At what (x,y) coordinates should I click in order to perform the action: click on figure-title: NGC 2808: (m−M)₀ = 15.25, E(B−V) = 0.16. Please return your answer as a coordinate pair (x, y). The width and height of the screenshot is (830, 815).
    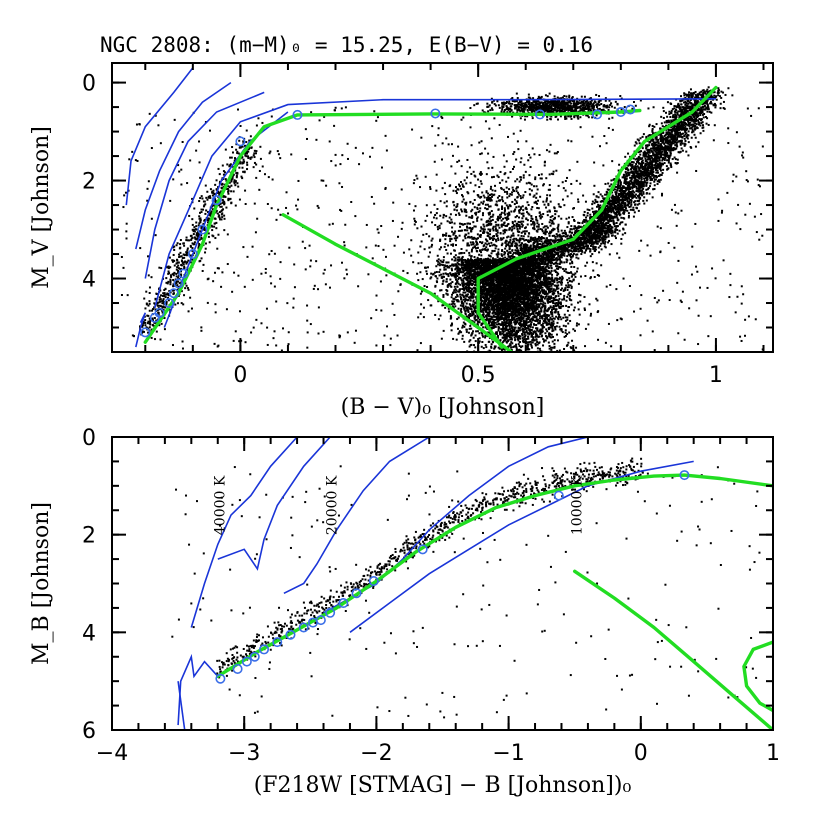
    Looking at the image, I should click on (346, 45).